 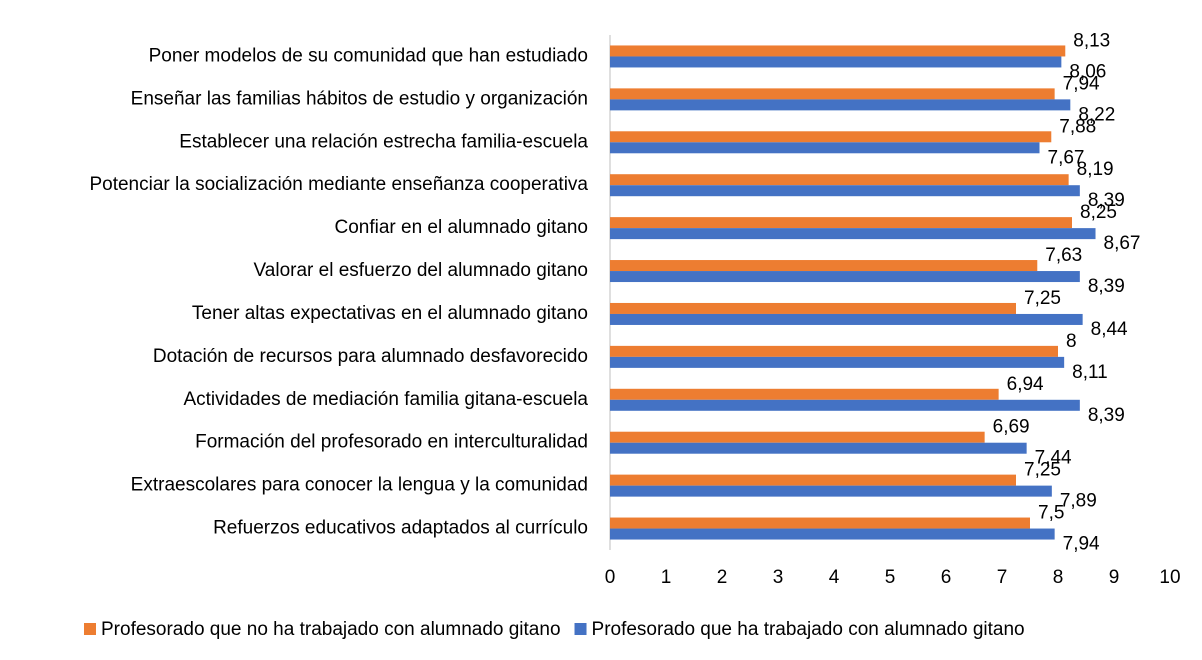 What do you see at coordinates (1091, 40) in the screenshot?
I see `data-label: 8,13` at bounding box center [1091, 40].